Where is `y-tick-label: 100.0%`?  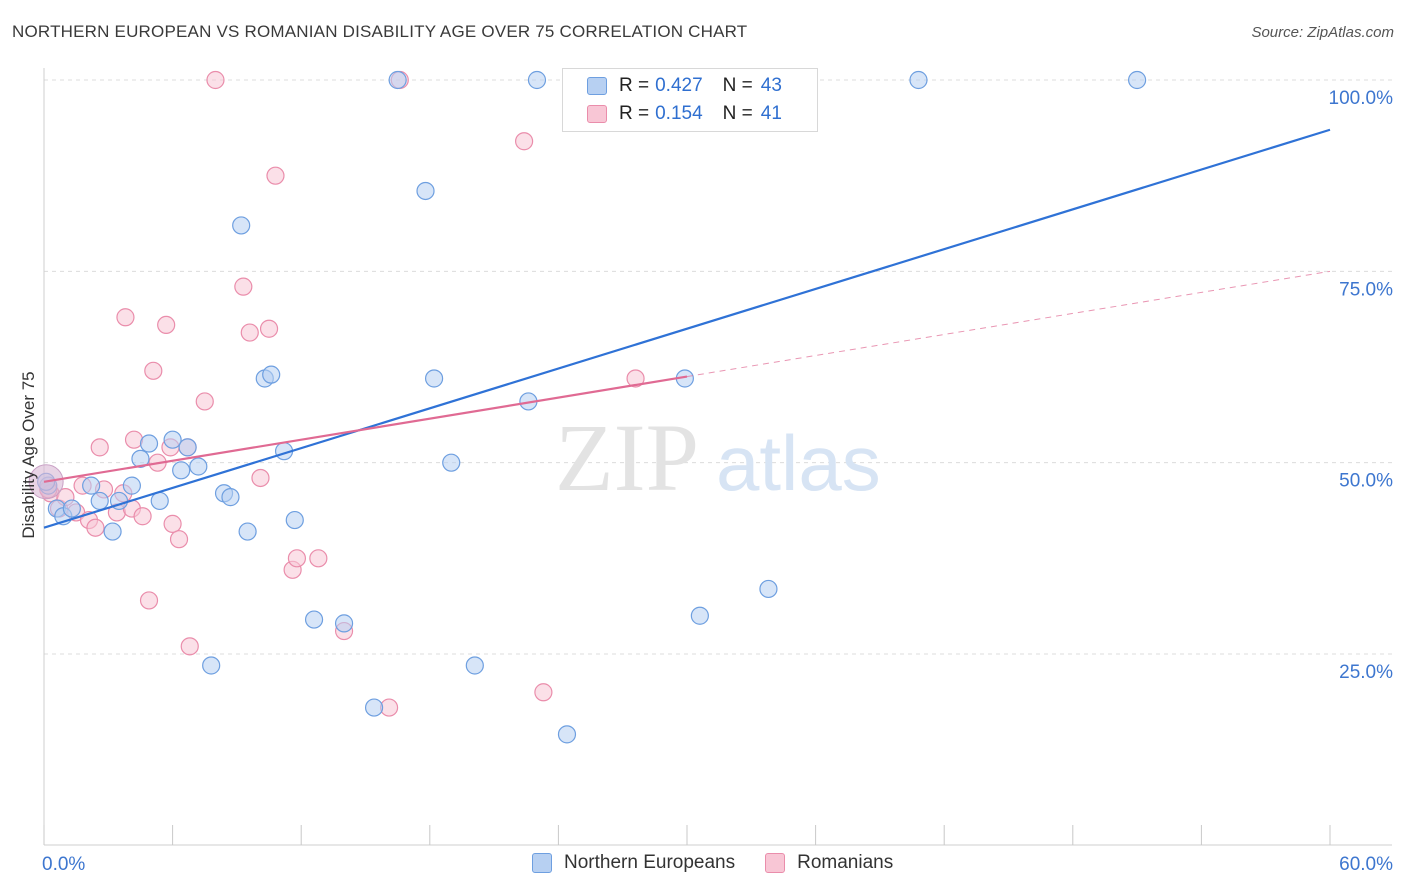 y-tick-label: 100.0% is located at coordinates (1361, 98).